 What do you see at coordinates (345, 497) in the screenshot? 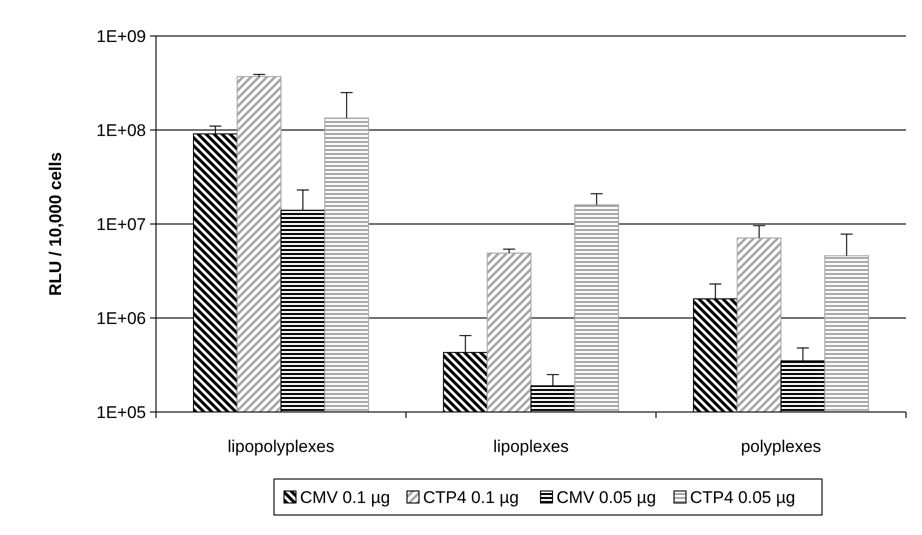
I see `legend-label: CMV 0.1 µg` at bounding box center [345, 497].